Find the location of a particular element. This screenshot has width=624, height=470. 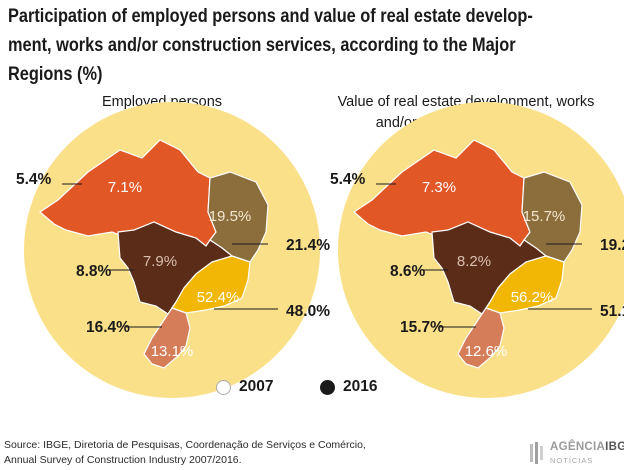

value-label-2016-north: 7.1% is located at coordinates (125, 187).